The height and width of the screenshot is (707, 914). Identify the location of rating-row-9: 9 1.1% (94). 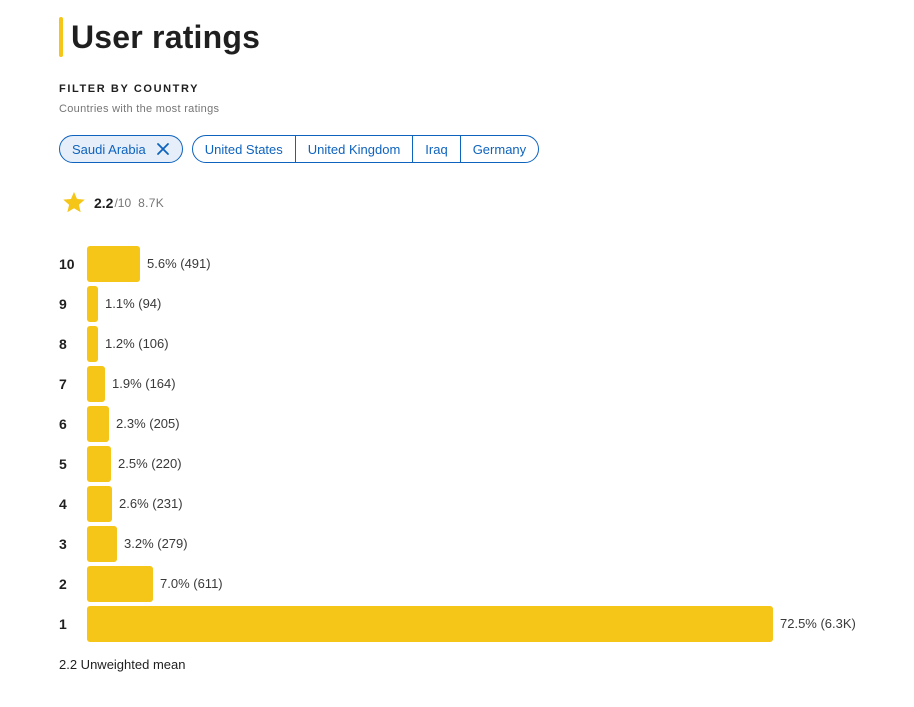
(457, 304).